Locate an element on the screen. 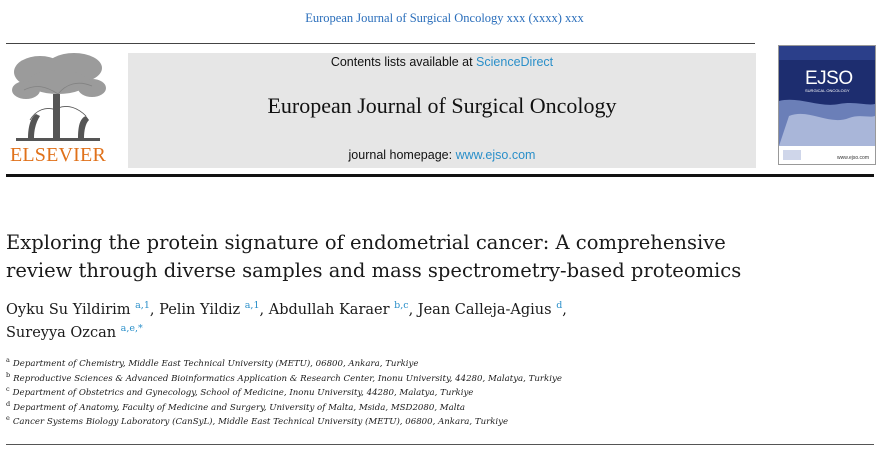 Image resolution: width=889 pixels, height=449 pixels. author-affiliation-ref: a,e,* is located at coordinates (131, 328).